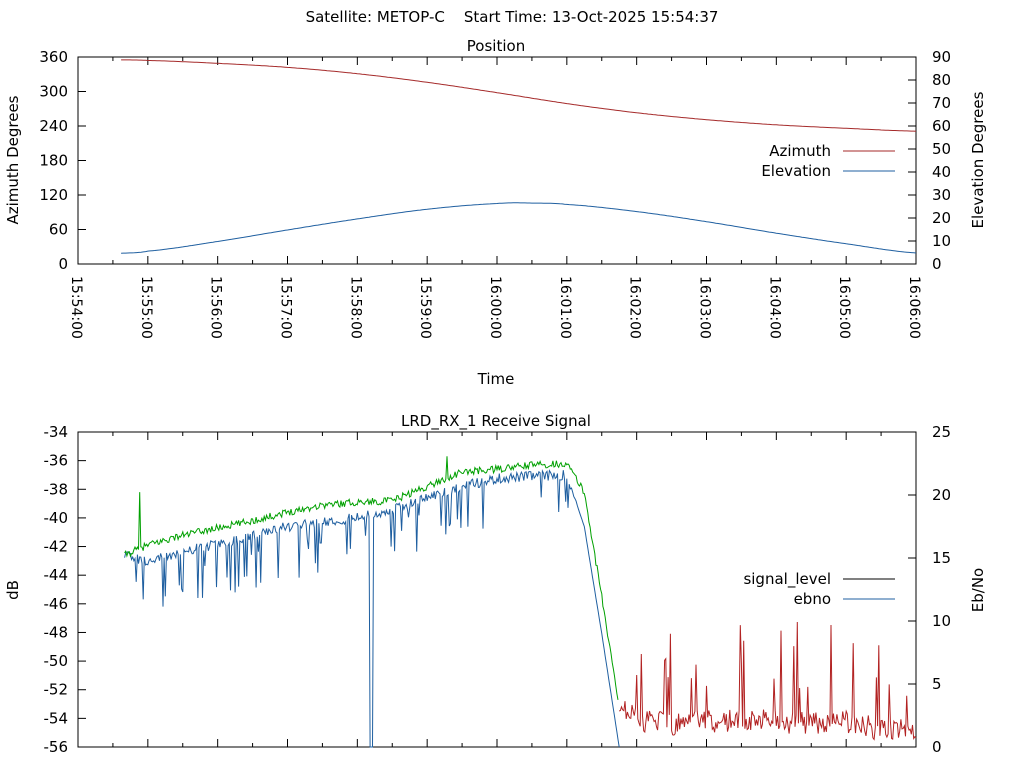 Image resolution: width=1024 pixels, height=772 pixels. Describe the element at coordinates (828, 161) in the screenshot. I see `position-legend: Azimuth Elevation` at that location.